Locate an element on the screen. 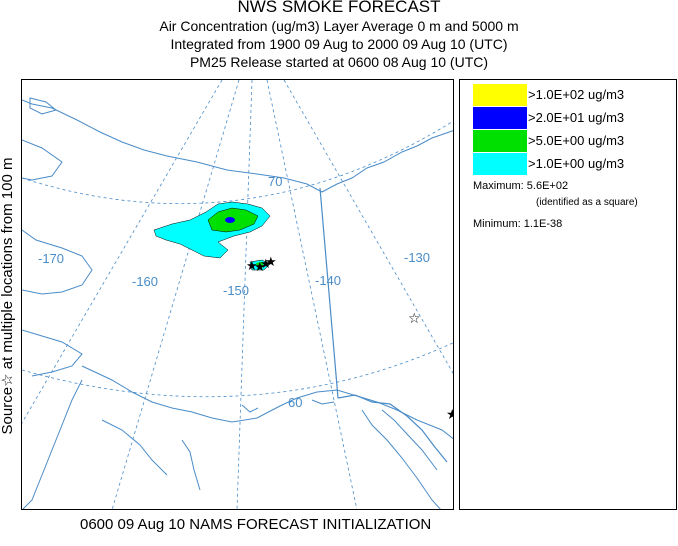 This screenshot has width=678, height=546. legend-label: >2.0E+01 ug/m3 is located at coordinates (576, 117).